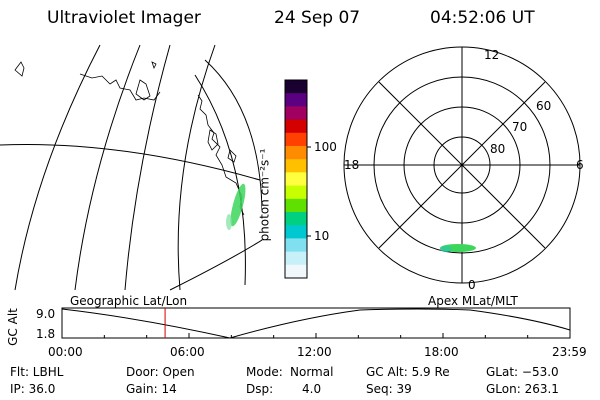  What do you see at coordinates (129, 301) in the screenshot?
I see `timeline-left-label: Geographic Lat/Lon` at bounding box center [129, 301].